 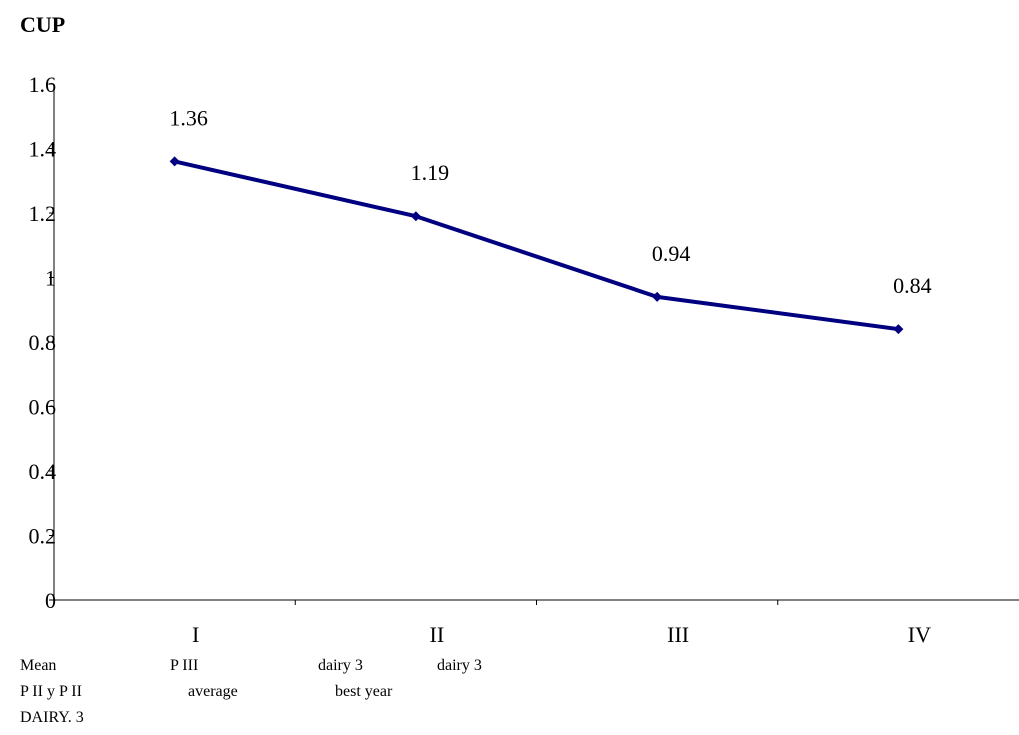 I want to click on category-note-dairy3-caps: DAIRY. 3, so click(x=52, y=717).